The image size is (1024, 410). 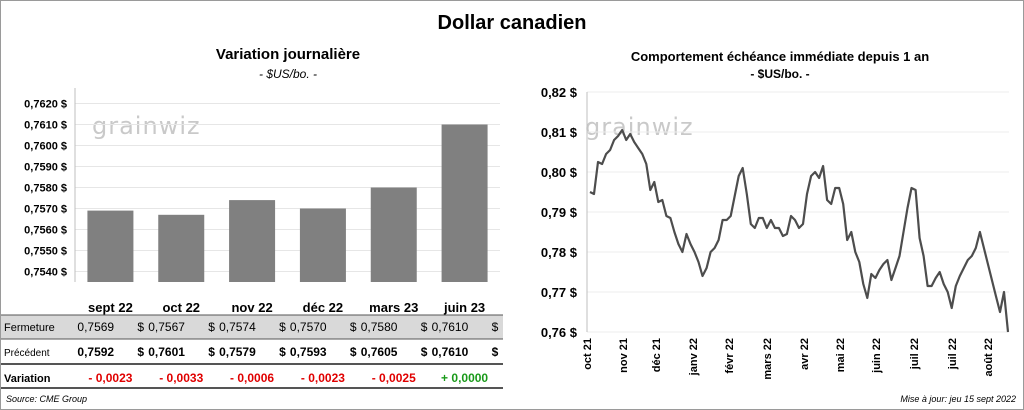 What do you see at coordinates (559, 332) in the screenshot?
I see `y-tick-label: 0,76 $` at bounding box center [559, 332].